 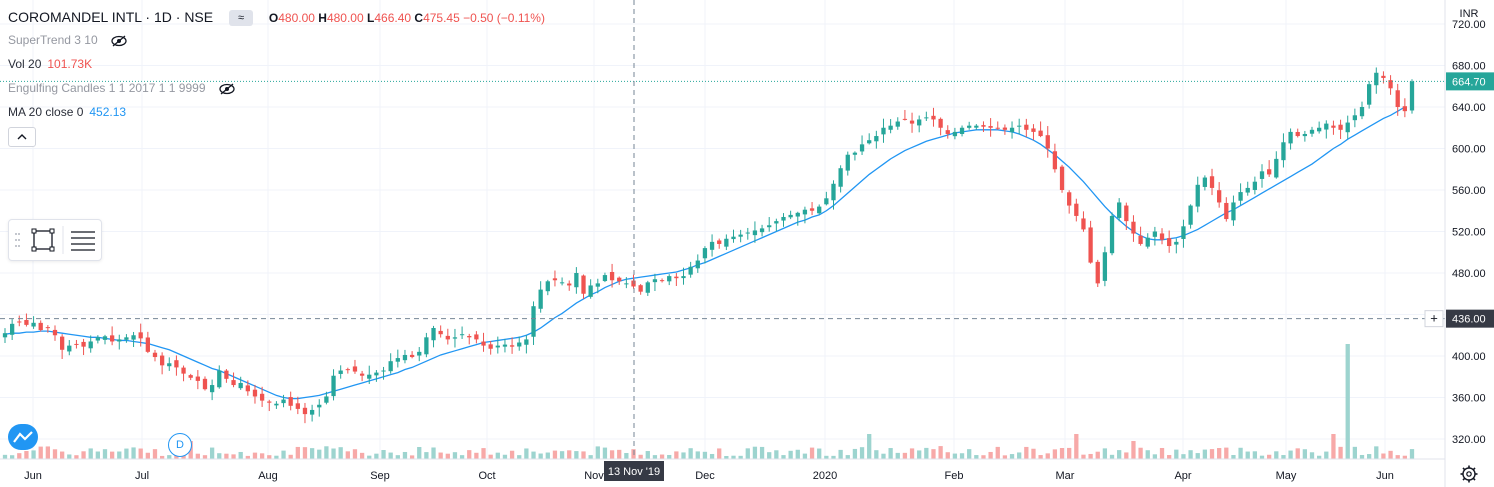 What do you see at coordinates (1469, 274) in the screenshot?
I see `price-tick-label: 480.00` at bounding box center [1469, 274].